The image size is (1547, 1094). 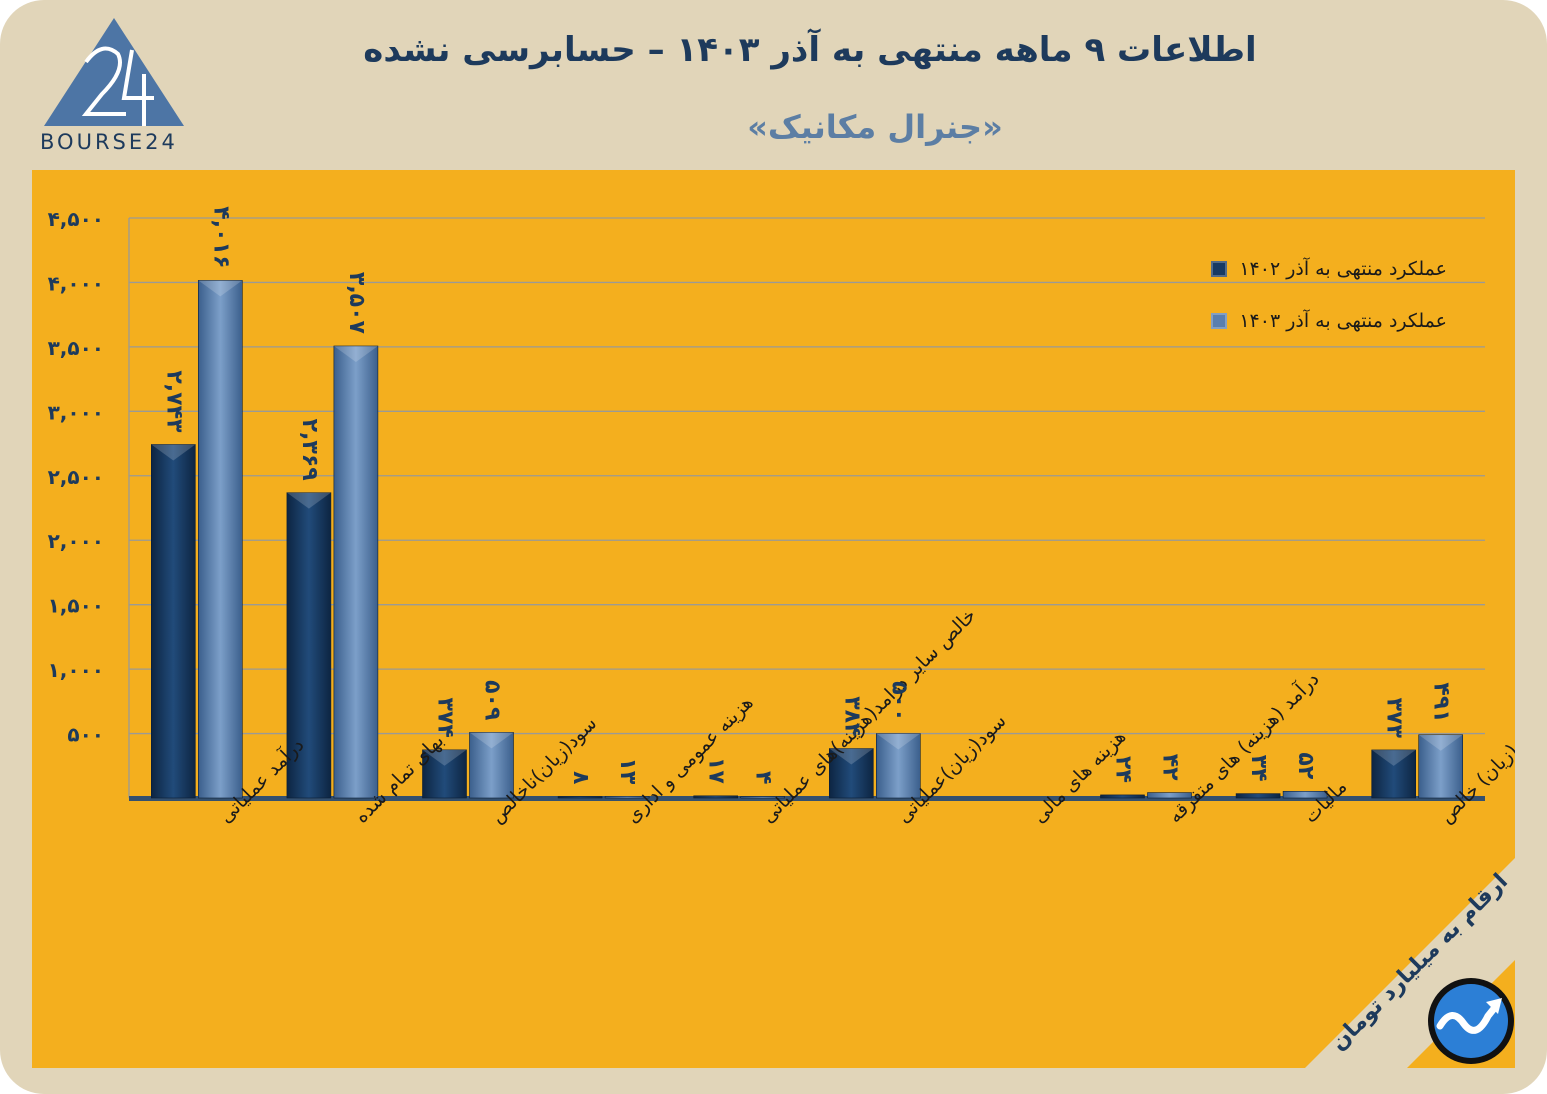 I want to click on data-label: ۴۹۱, so click(x=1441, y=702).